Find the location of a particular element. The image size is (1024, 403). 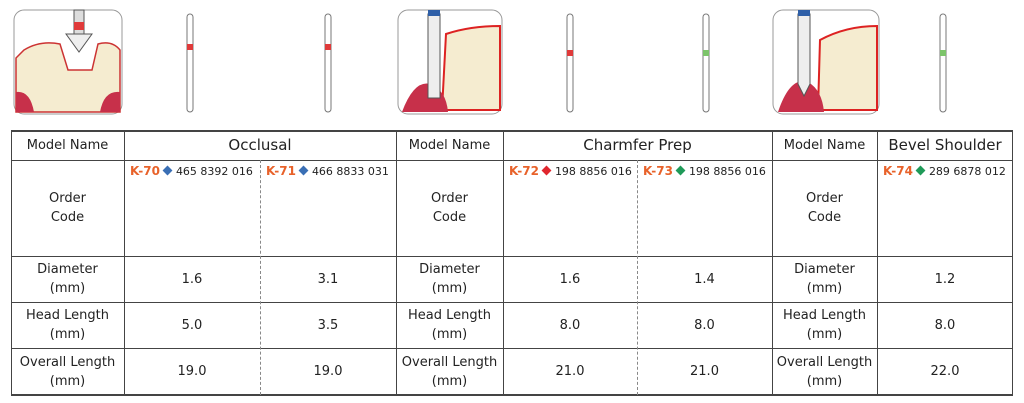

product-code: K-71 is located at coordinates (281, 171).